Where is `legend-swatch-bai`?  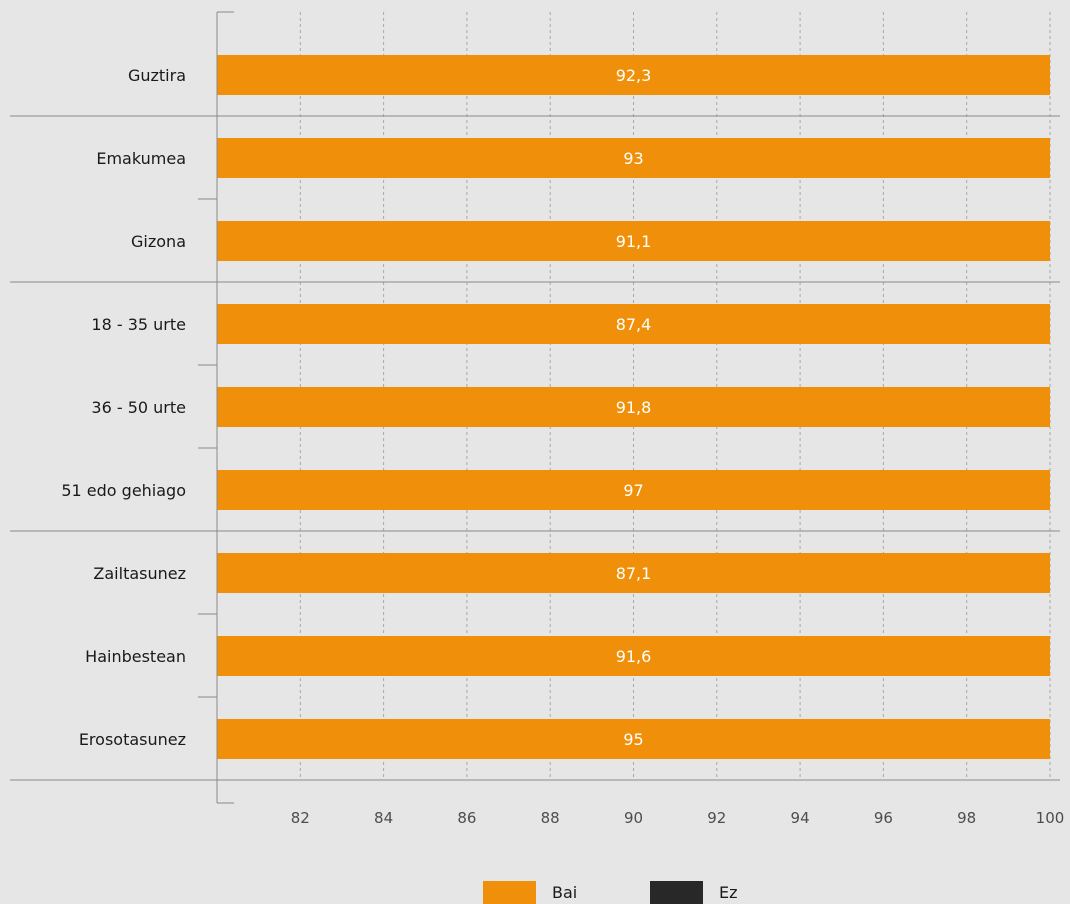
legend-swatch-bai is located at coordinates (509, 892).